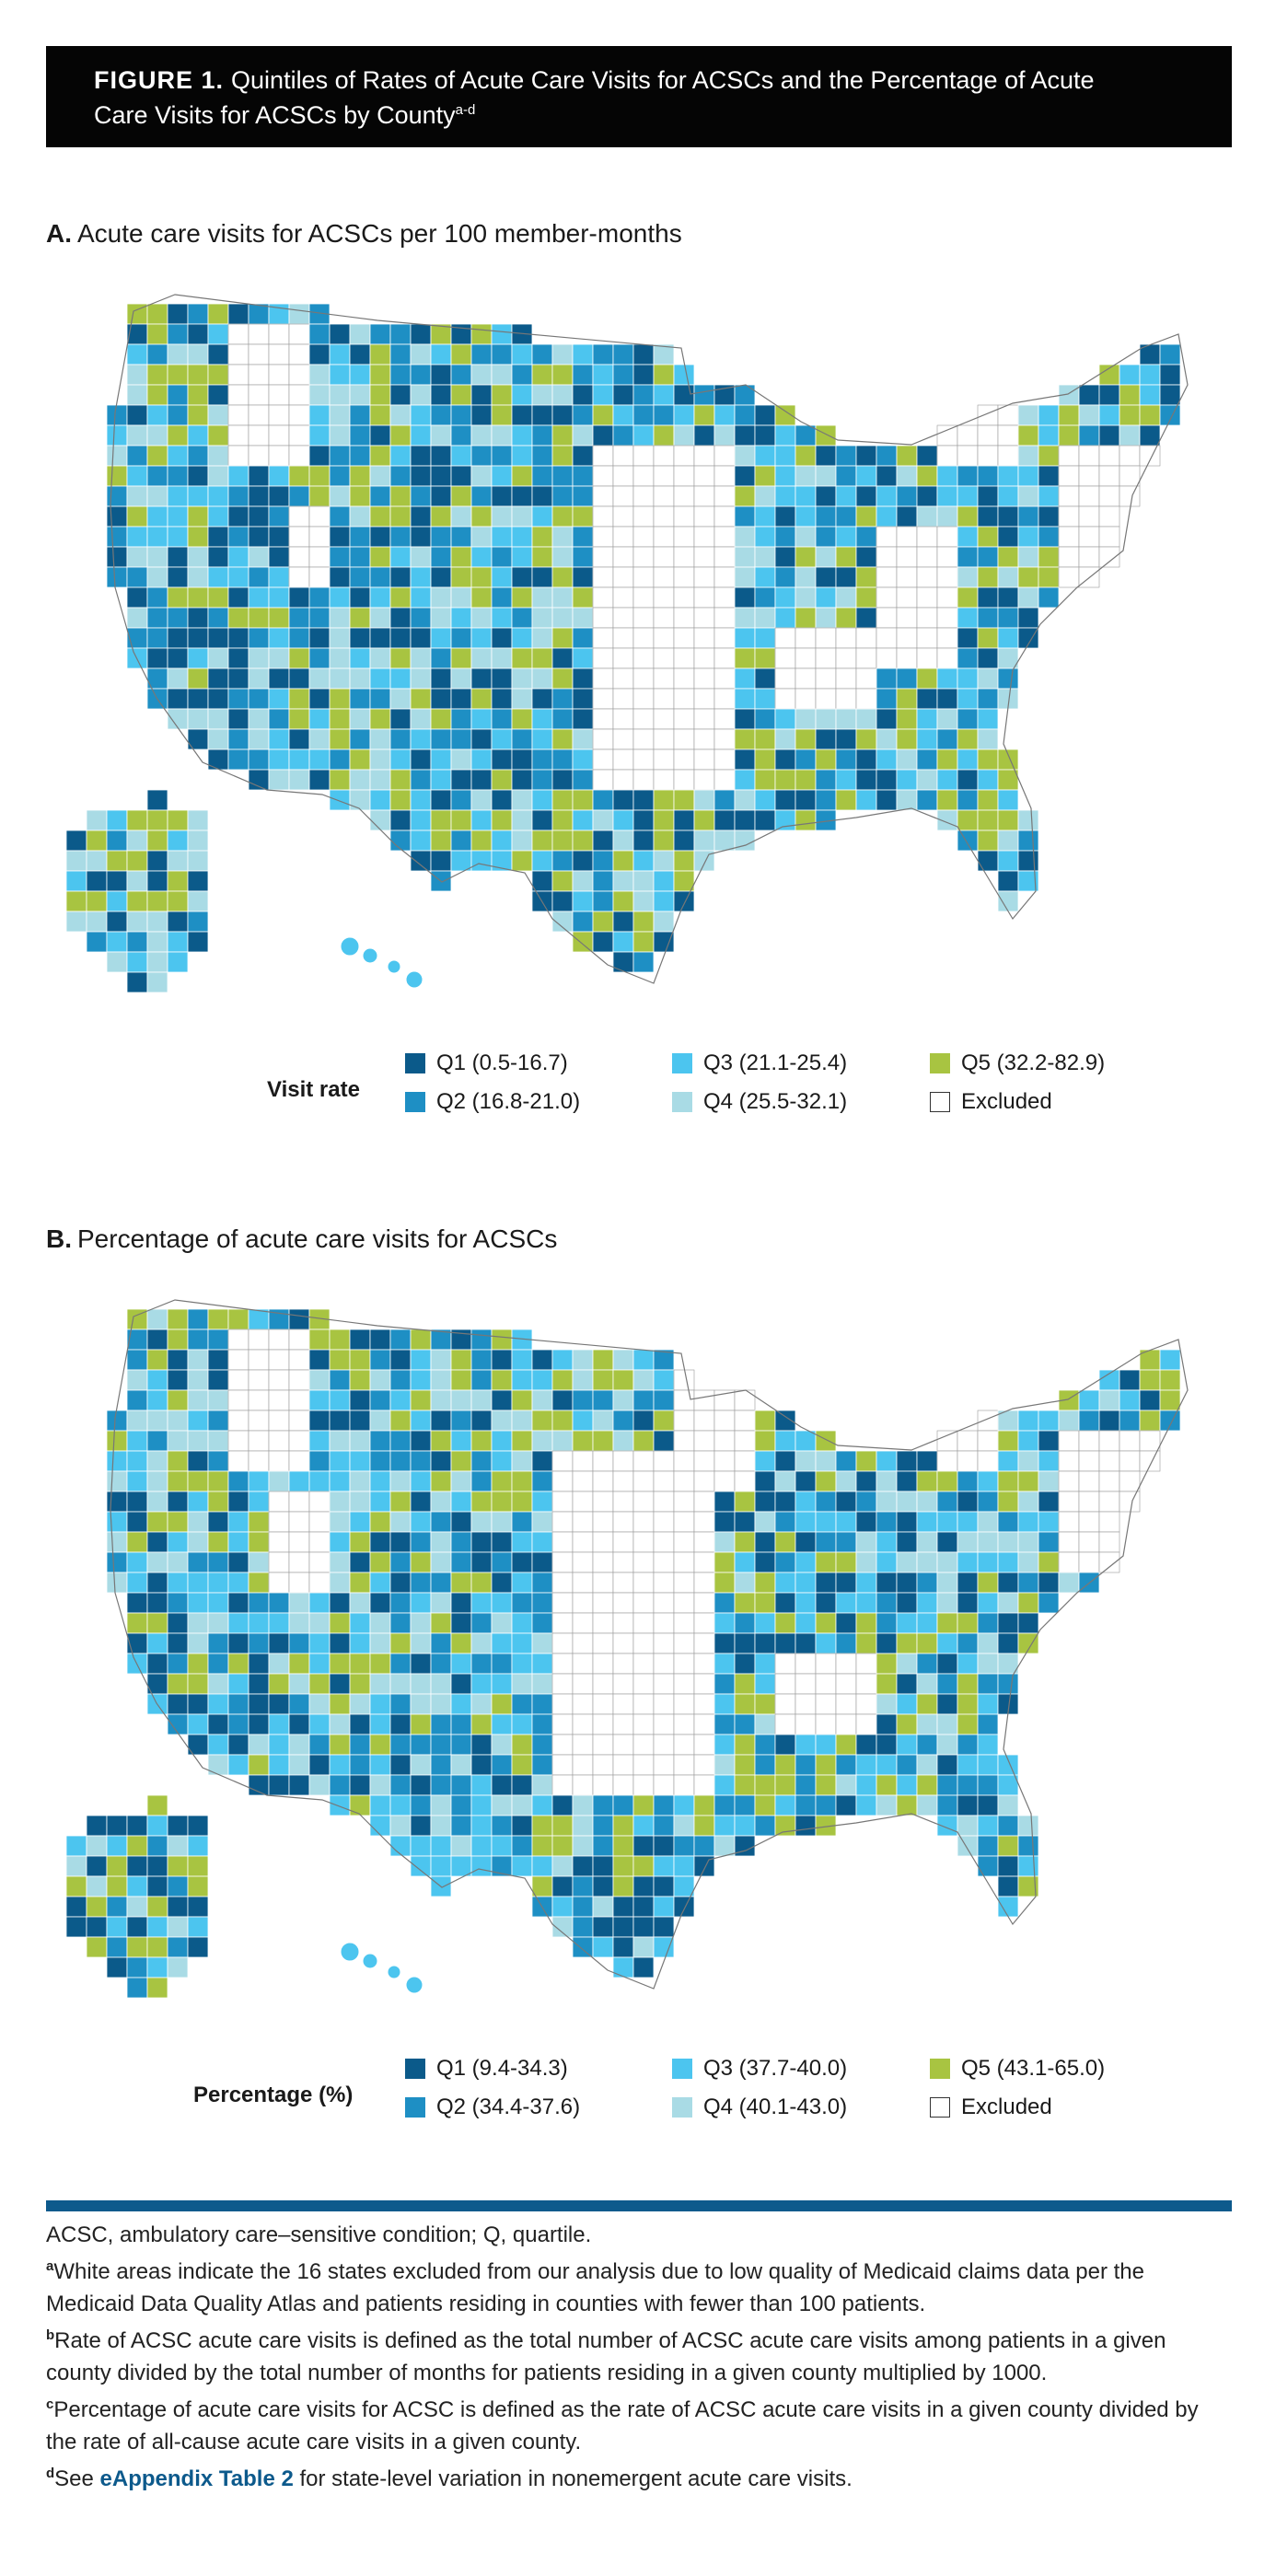  What do you see at coordinates (273, 2095) in the screenshot?
I see `panel-b-legend-title: Percentage (%)` at bounding box center [273, 2095].